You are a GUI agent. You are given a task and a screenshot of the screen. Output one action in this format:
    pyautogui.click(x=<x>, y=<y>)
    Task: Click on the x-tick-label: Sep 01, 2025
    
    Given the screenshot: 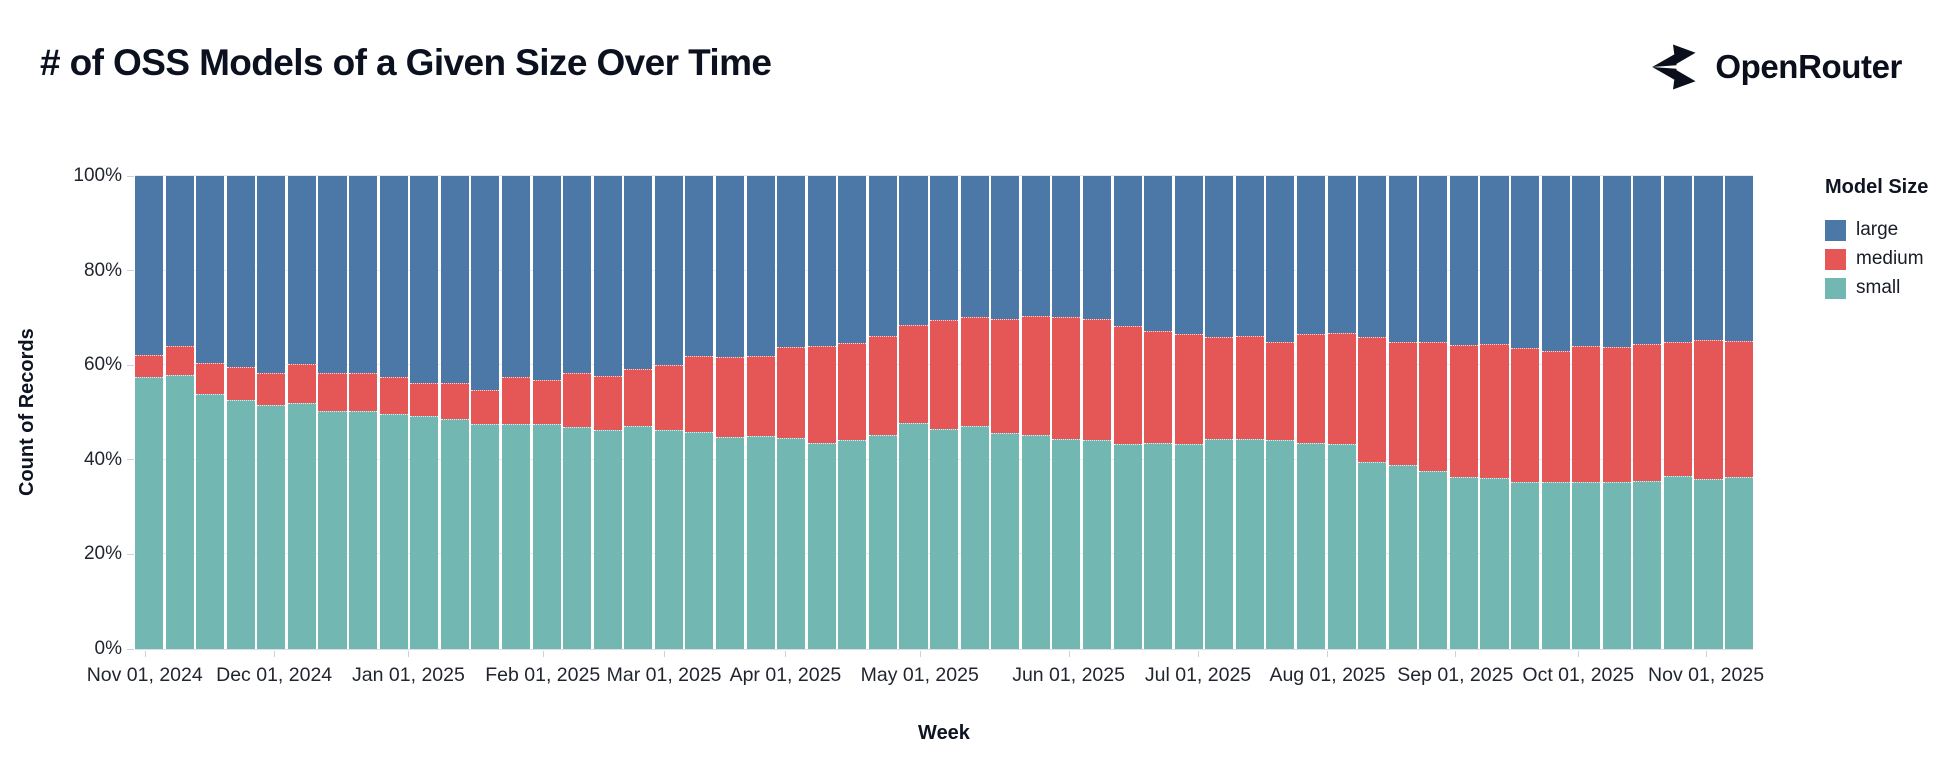 What is the action you would take?
    pyautogui.click(x=1455, y=675)
    